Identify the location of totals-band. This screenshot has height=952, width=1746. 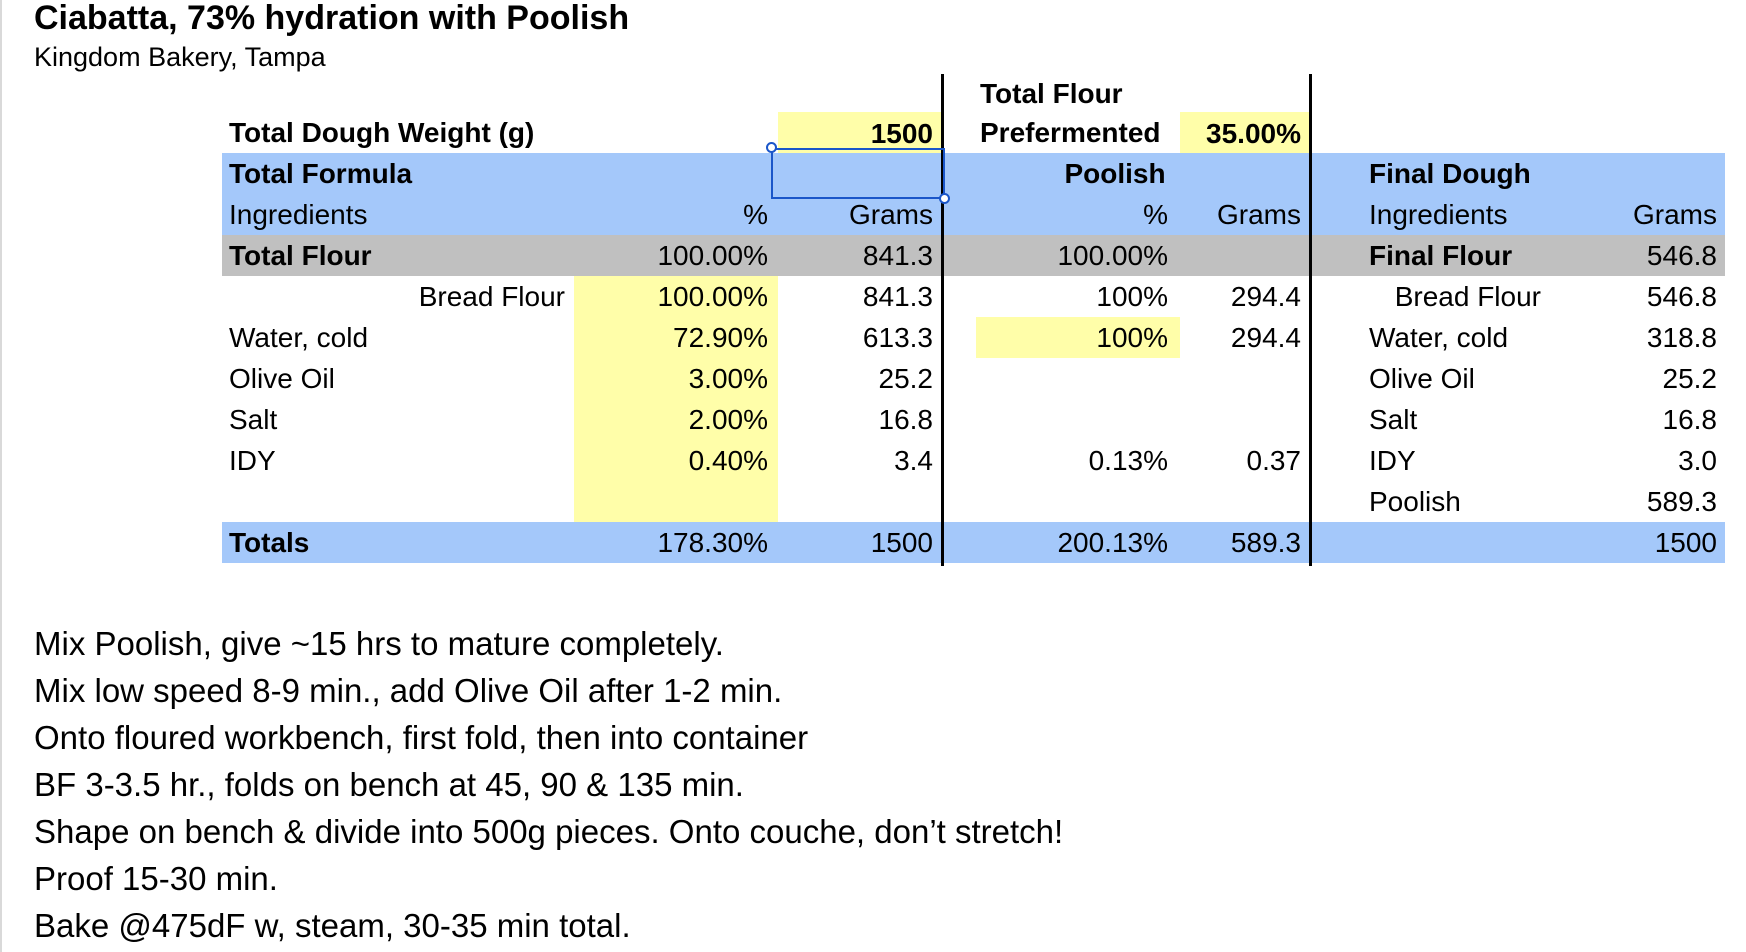
(973, 542).